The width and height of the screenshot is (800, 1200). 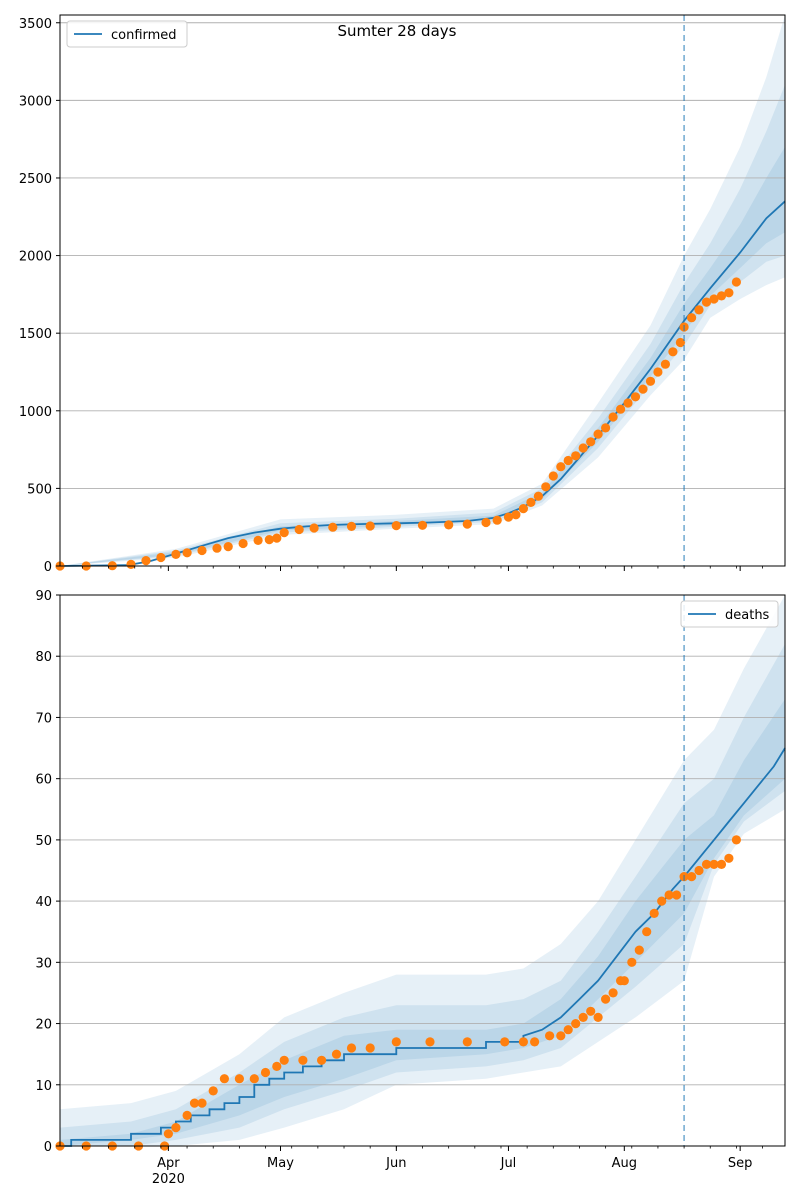 What do you see at coordinates (43, 1086) in the screenshot?
I see `y-tick-label: 10` at bounding box center [43, 1086].